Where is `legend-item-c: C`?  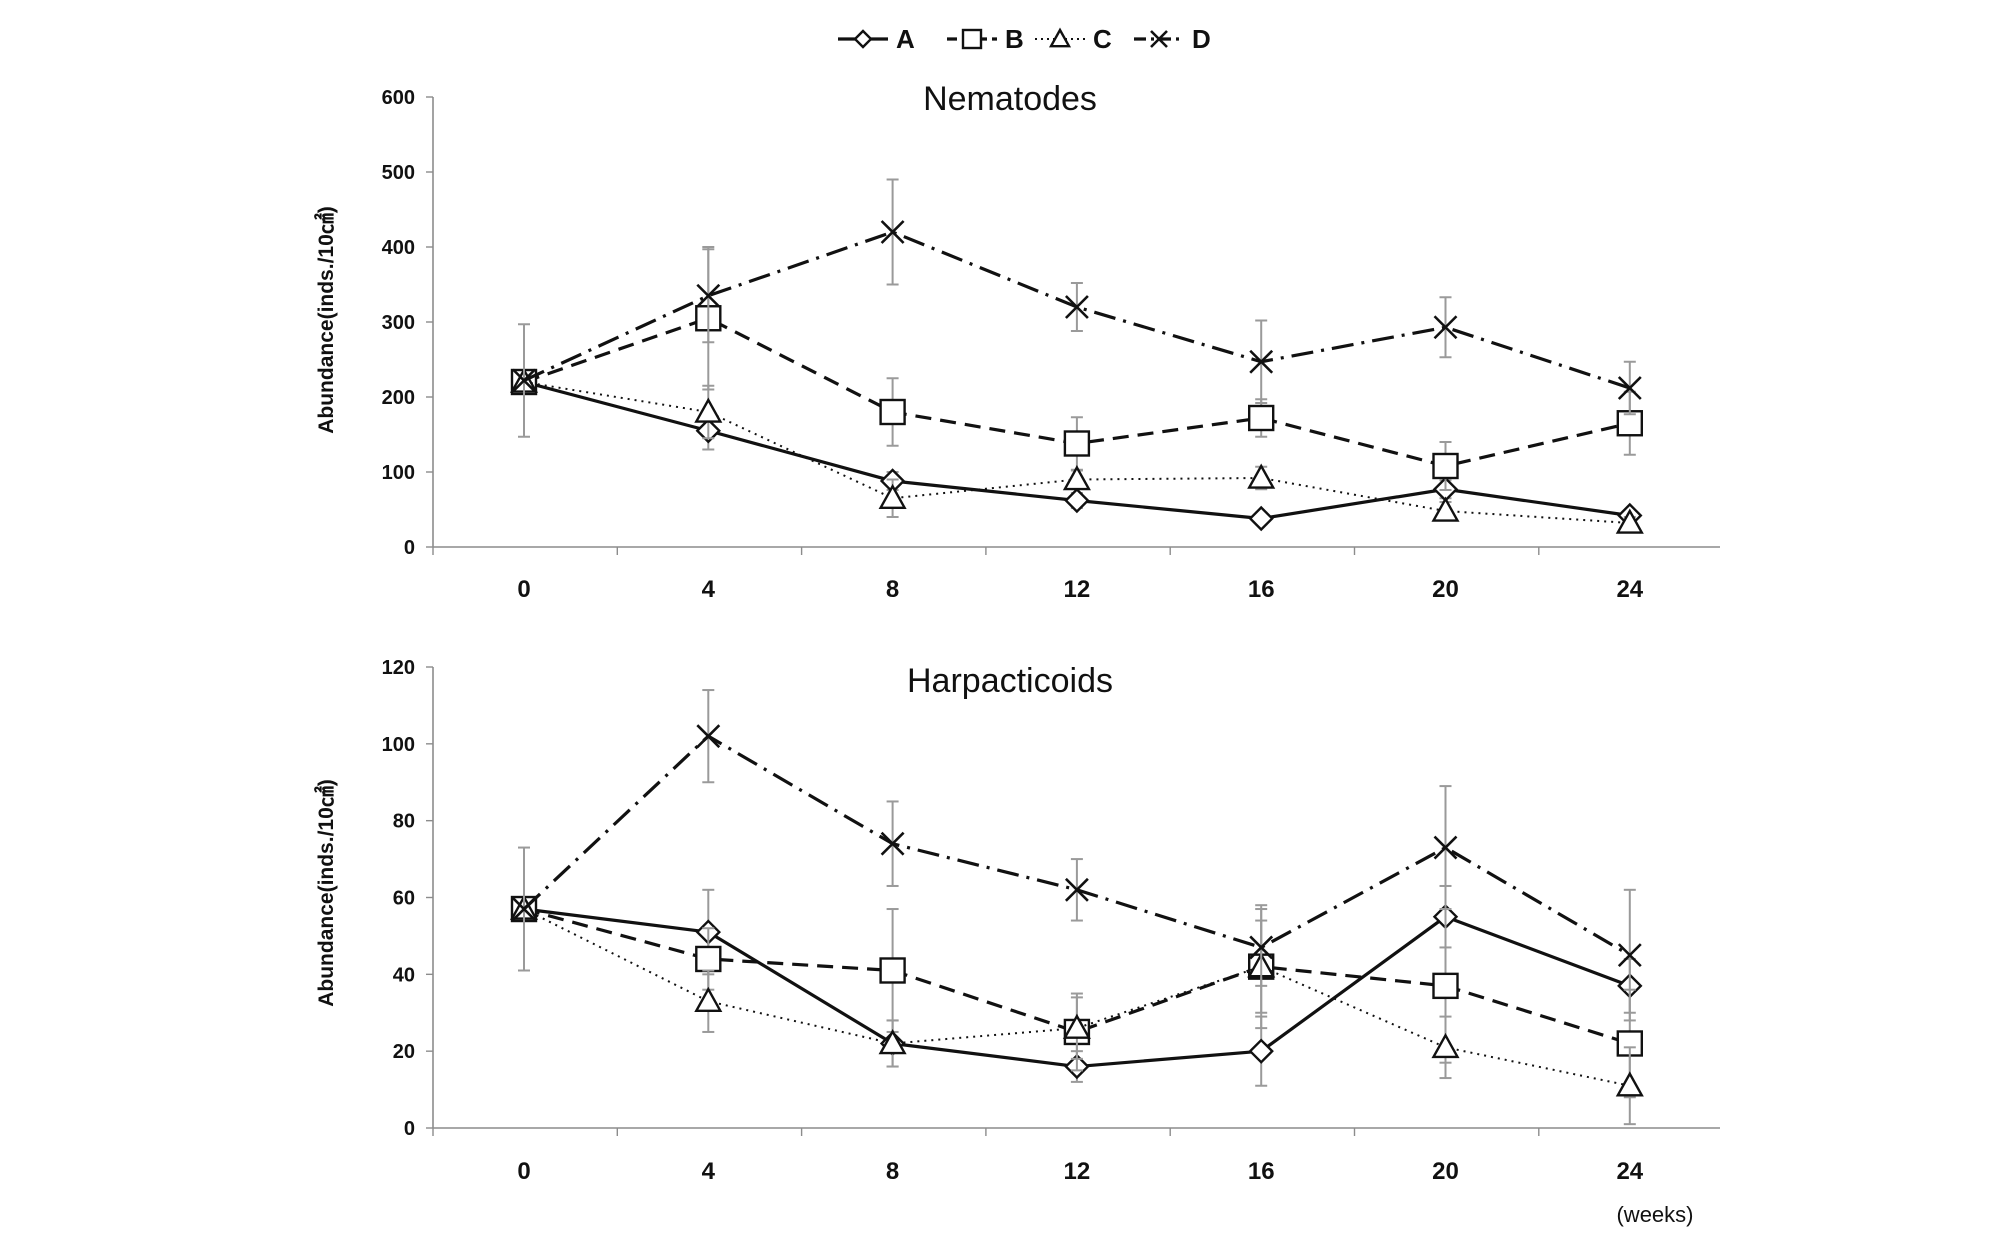 legend-item-c: C is located at coordinates (1073, 39).